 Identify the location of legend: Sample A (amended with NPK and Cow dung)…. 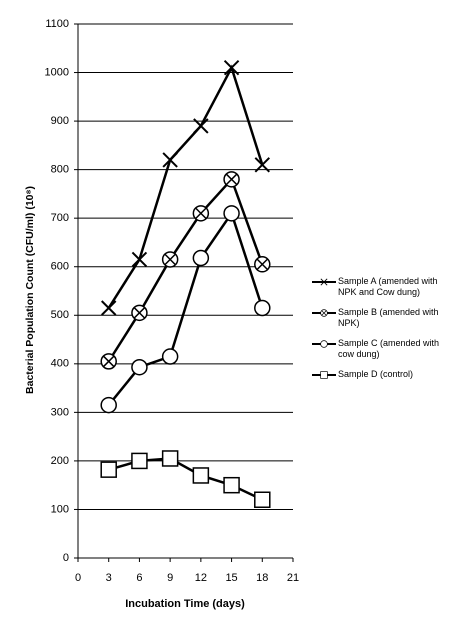
(381, 338).